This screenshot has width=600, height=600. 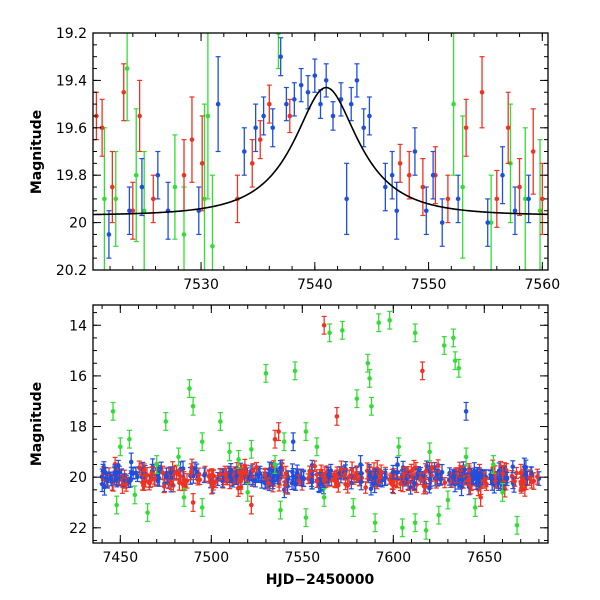 I want to click on y-tick-label: 19.2, so click(x=71, y=34).